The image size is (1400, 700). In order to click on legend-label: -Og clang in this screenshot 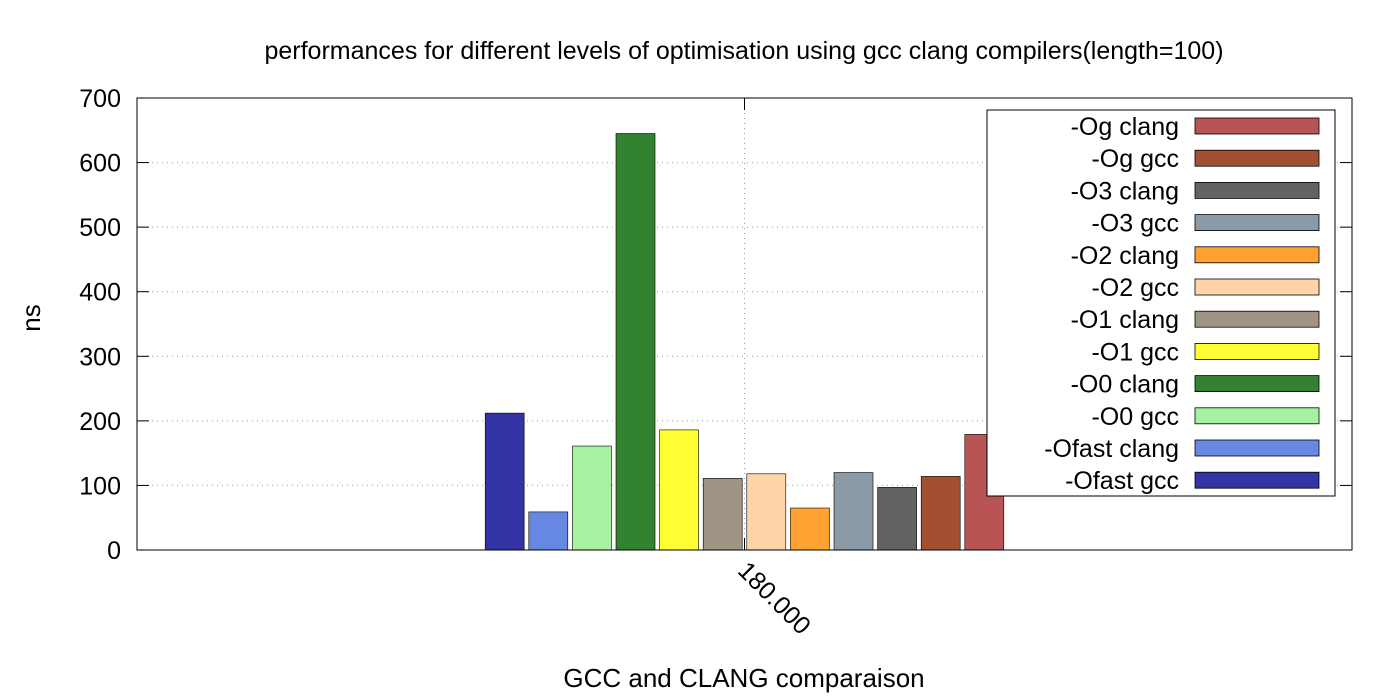, I will do `click(1125, 127)`.